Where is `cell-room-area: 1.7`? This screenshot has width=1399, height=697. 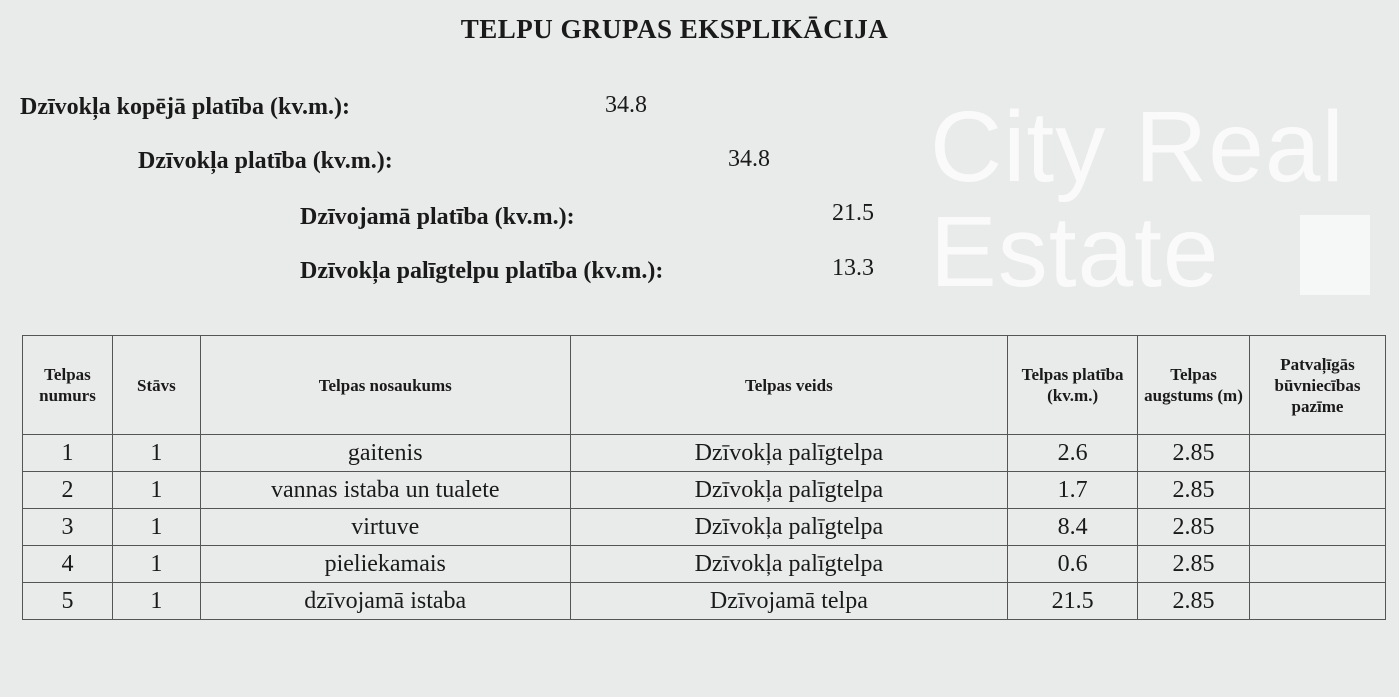 cell-room-area: 1.7 is located at coordinates (1073, 490).